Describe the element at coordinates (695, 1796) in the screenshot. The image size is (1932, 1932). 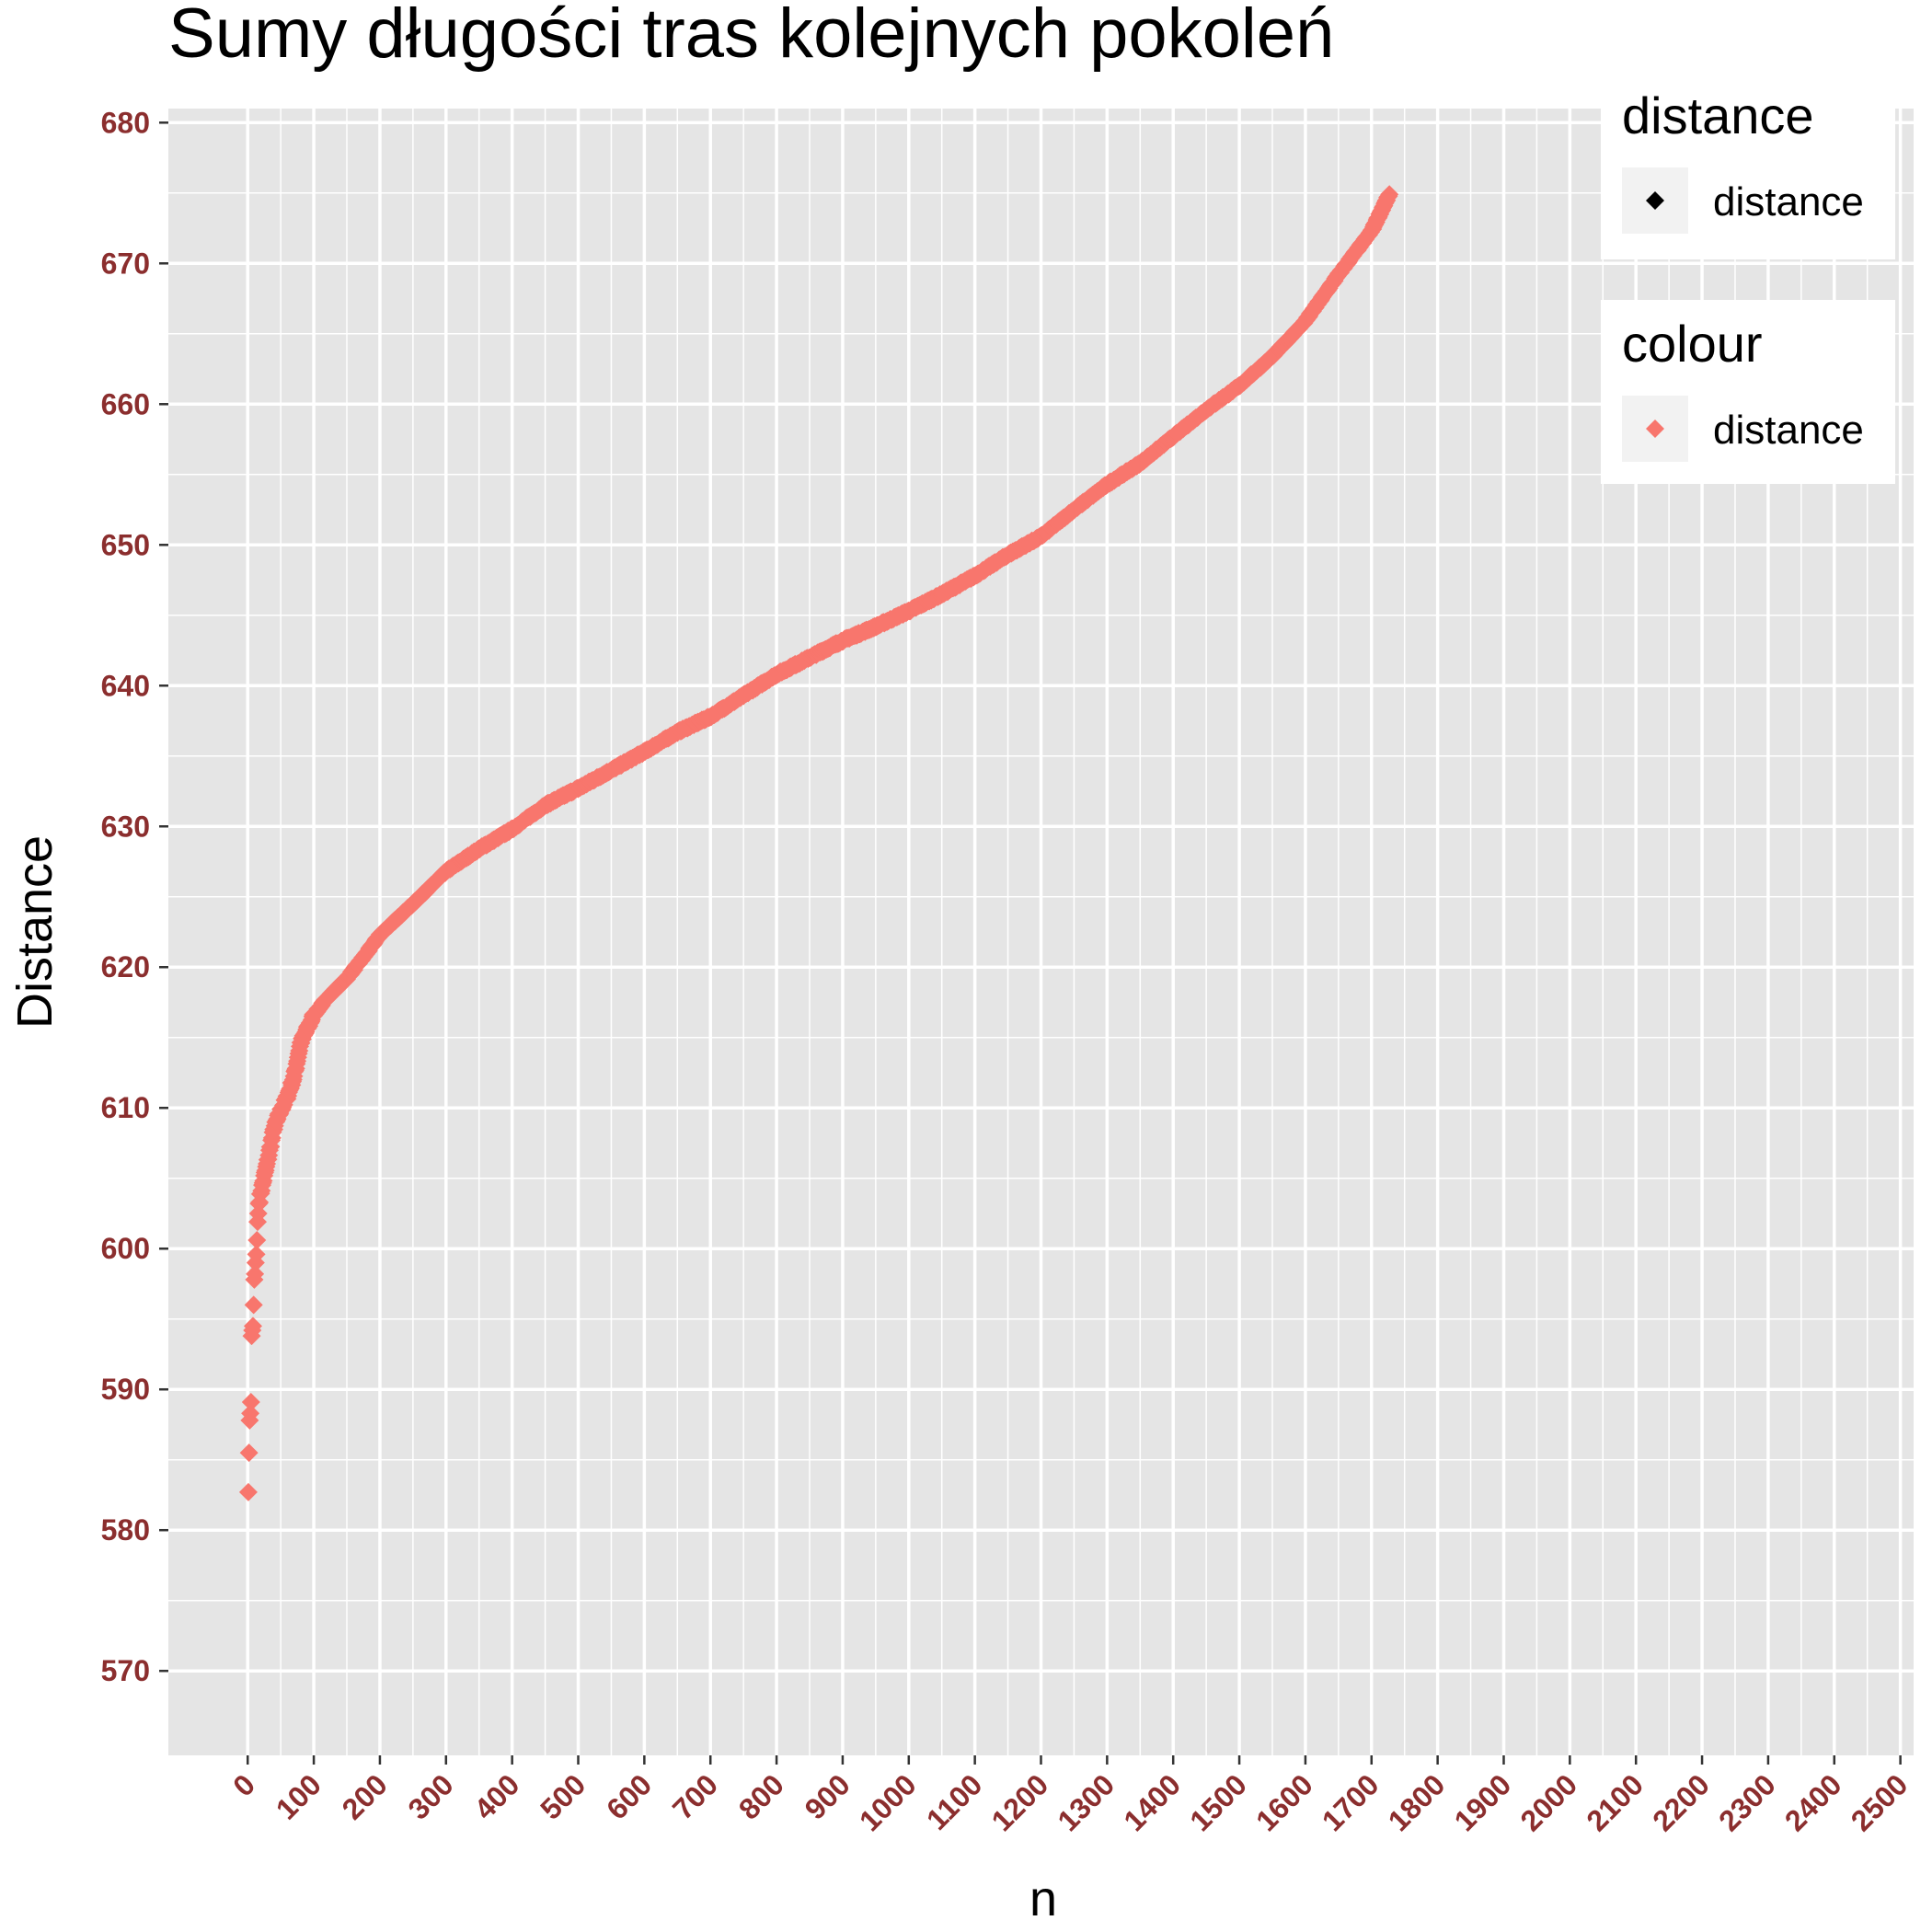
I see `x-tick-label: 700` at that location.